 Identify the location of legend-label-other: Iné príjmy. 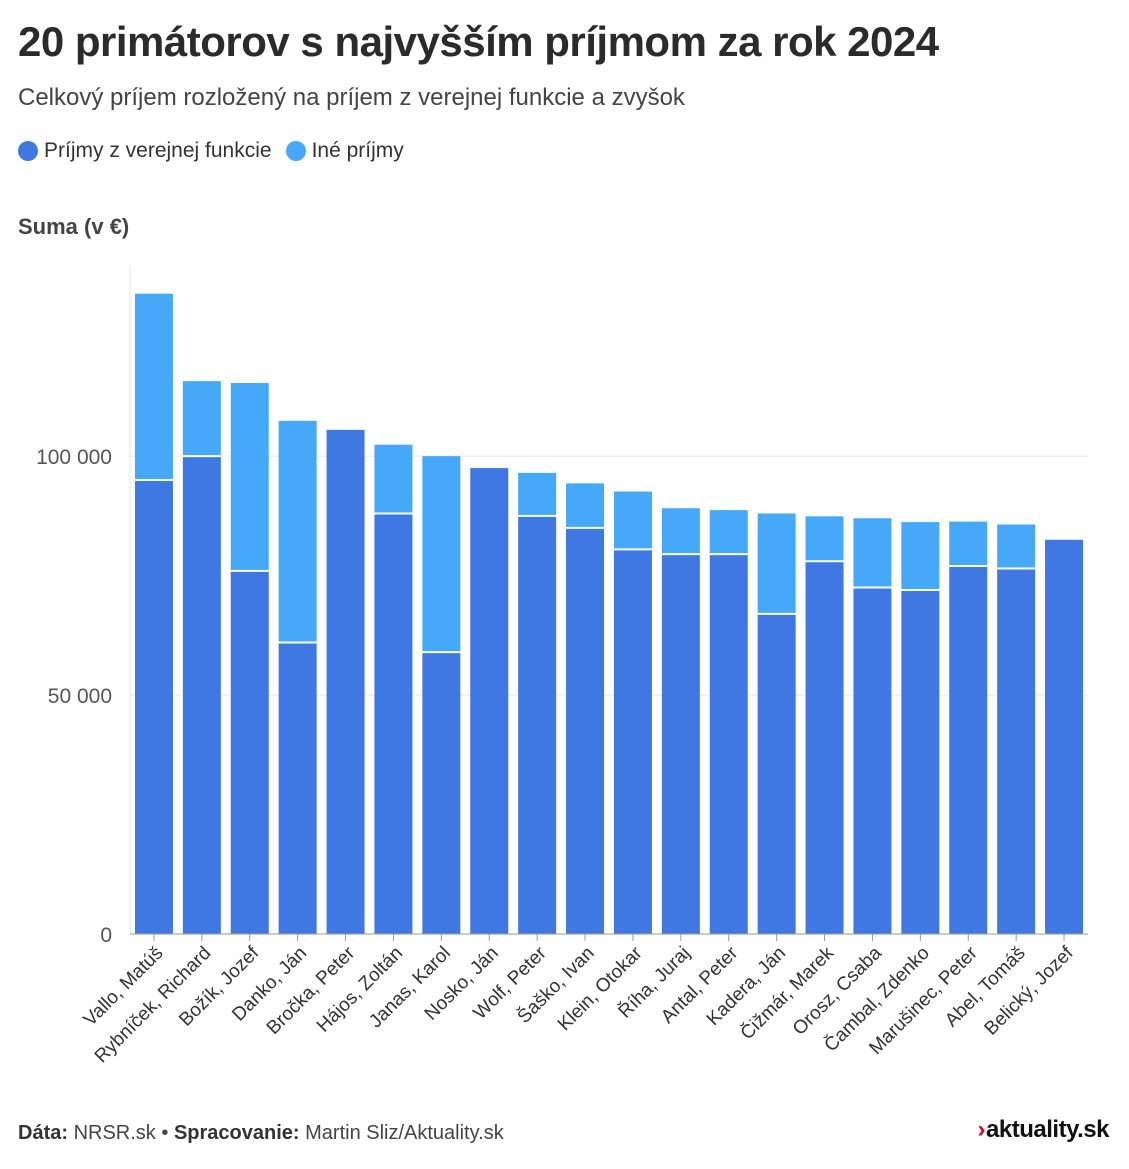
(357, 150).